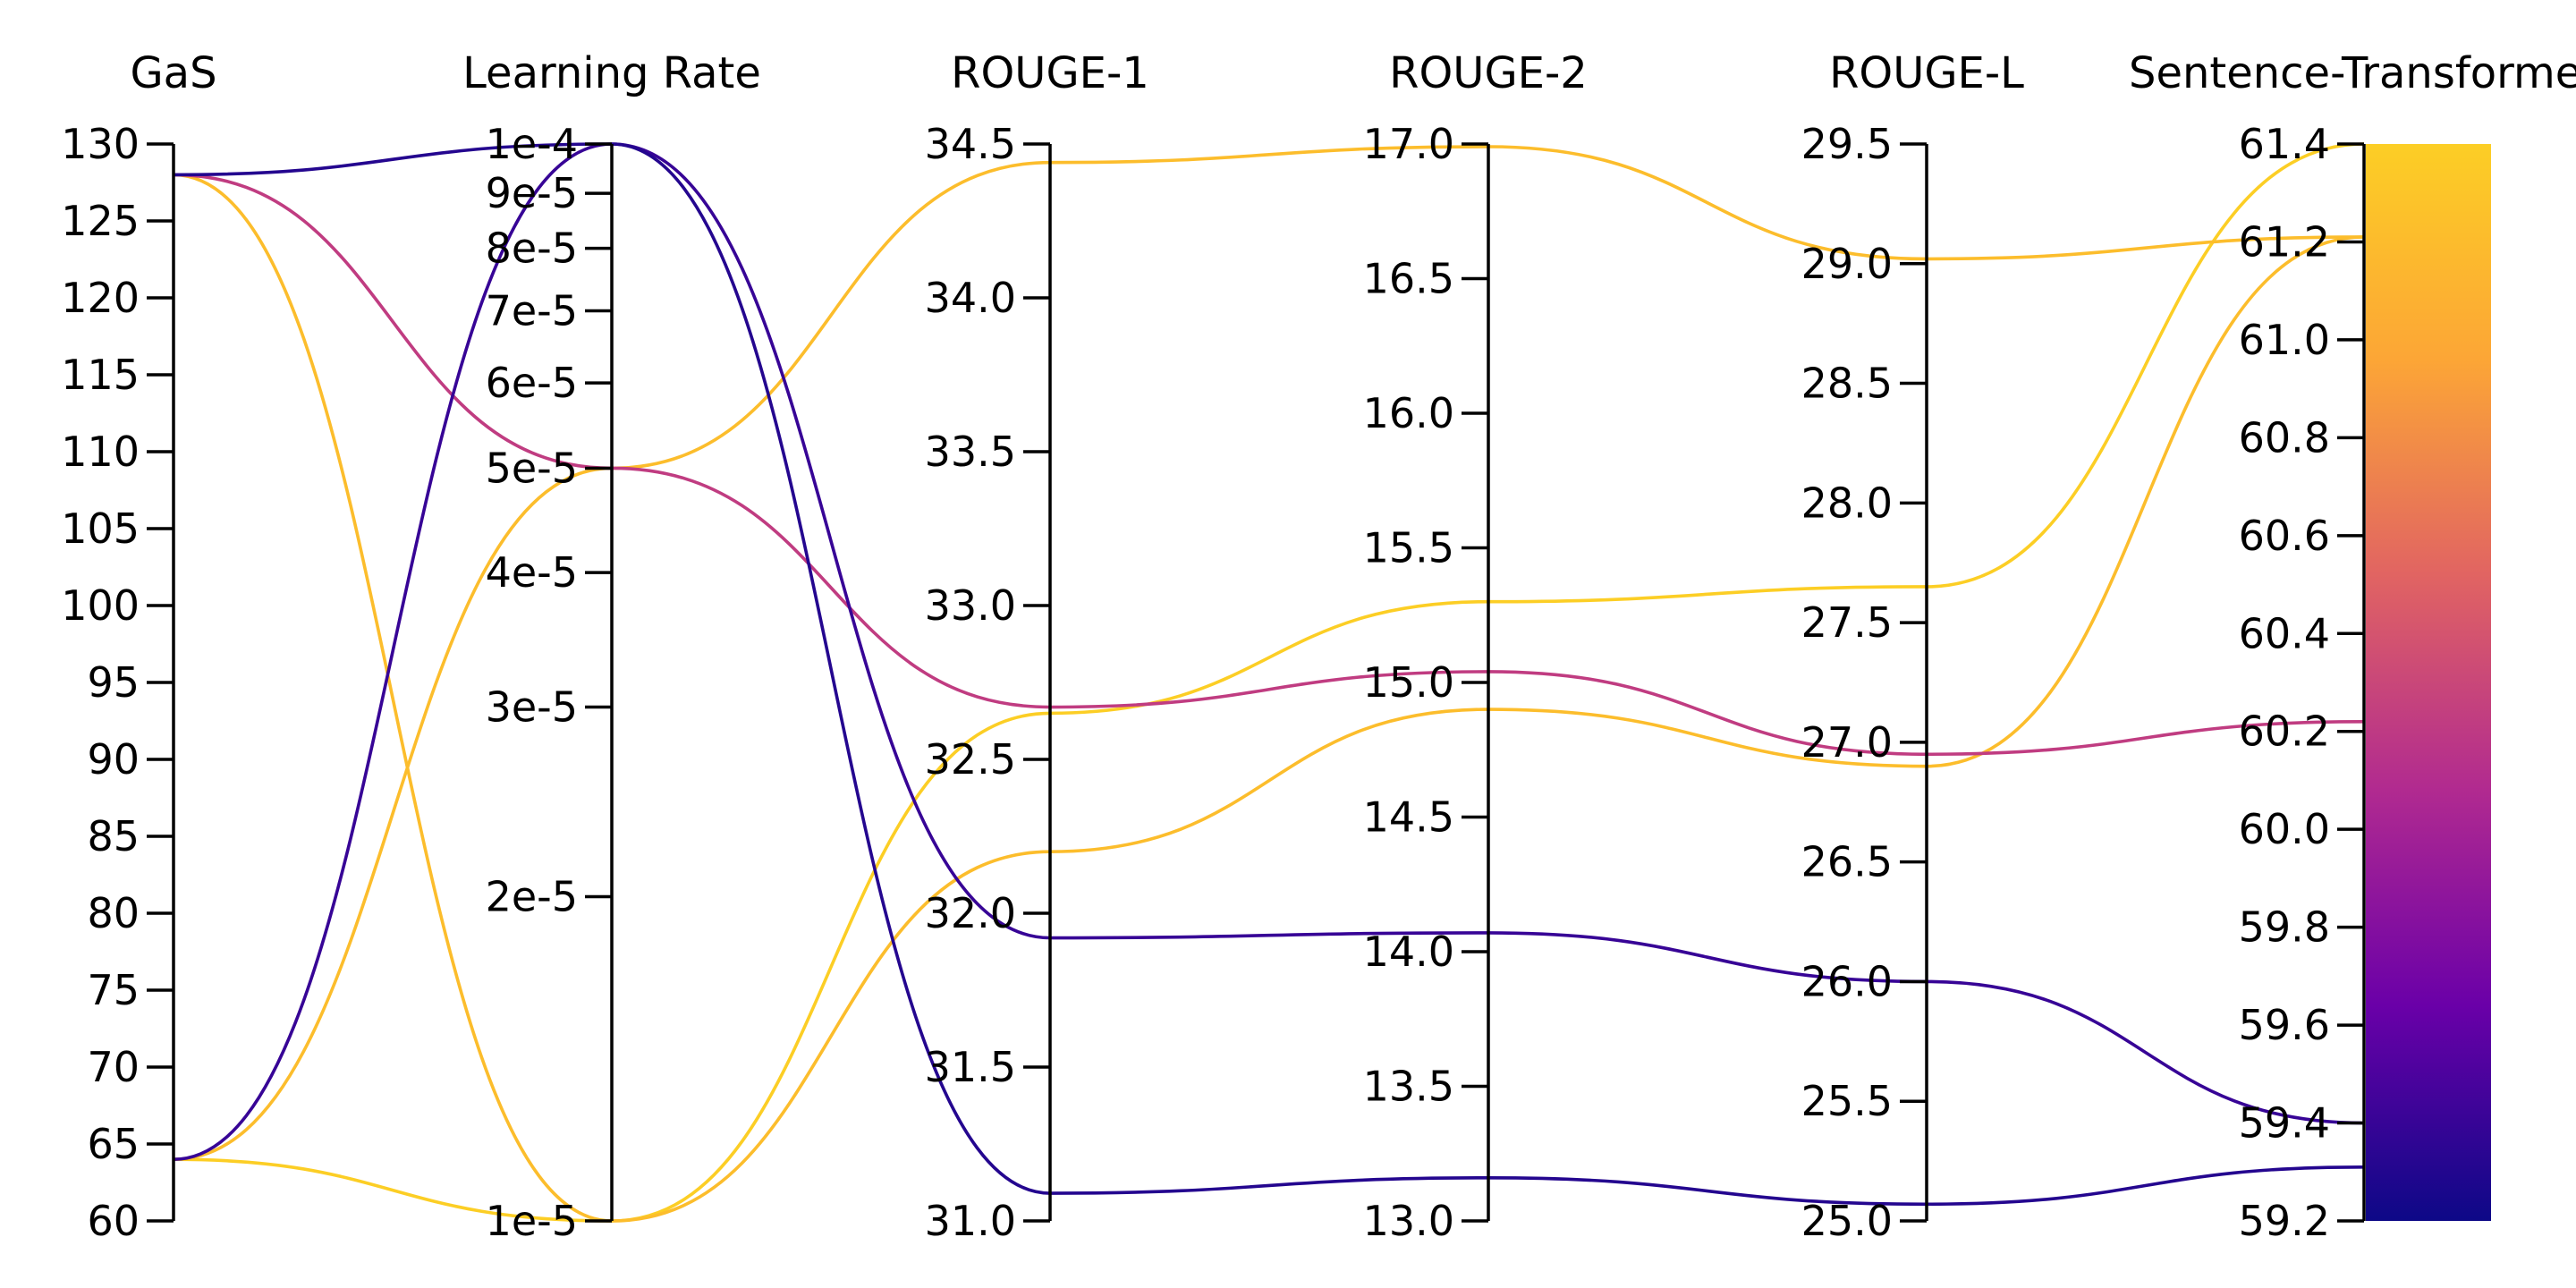 This screenshot has height=1288, width=2576. What do you see at coordinates (2284, 732) in the screenshot?
I see `tick-label: 60.2` at bounding box center [2284, 732].